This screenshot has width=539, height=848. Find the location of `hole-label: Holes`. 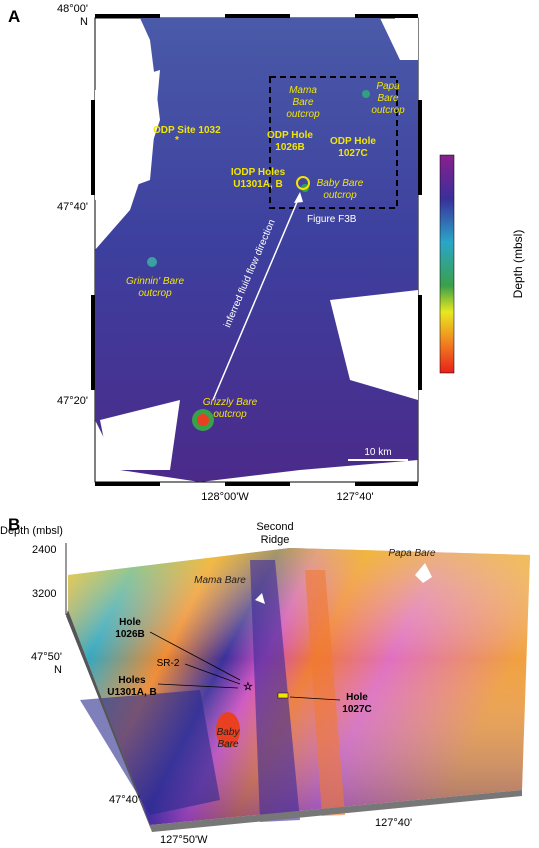

hole-label: Holes is located at coordinates (132, 680).